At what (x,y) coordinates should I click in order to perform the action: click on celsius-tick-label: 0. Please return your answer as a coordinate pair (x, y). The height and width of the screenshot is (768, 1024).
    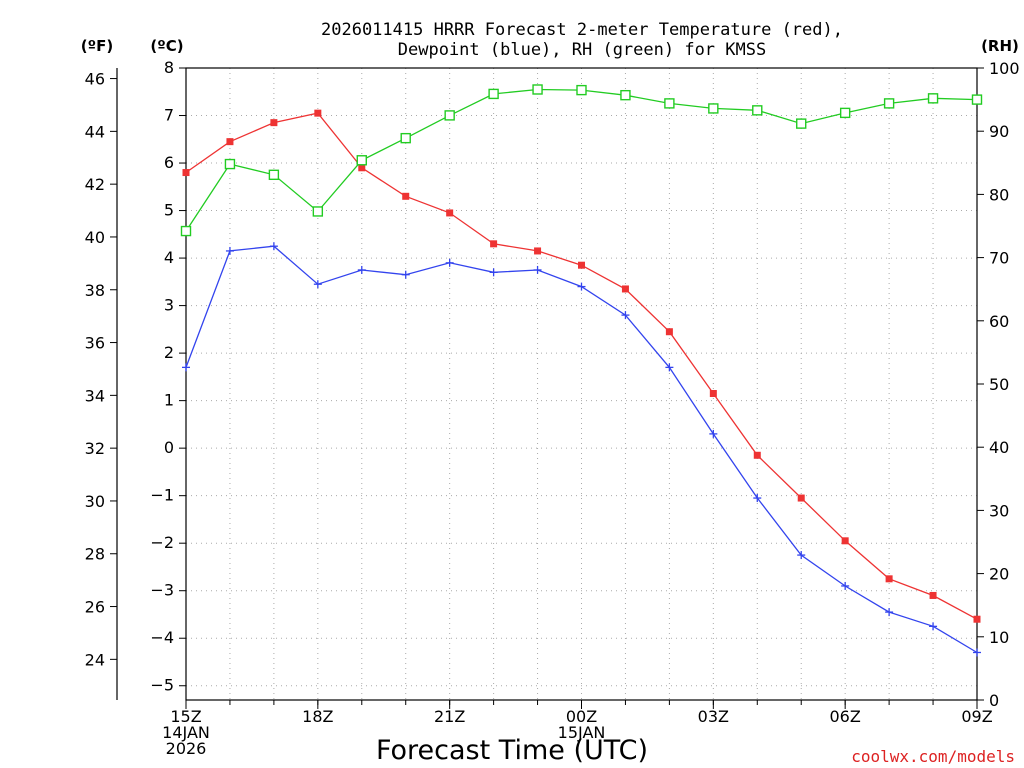
    Looking at the image, I should click on (169, 447).